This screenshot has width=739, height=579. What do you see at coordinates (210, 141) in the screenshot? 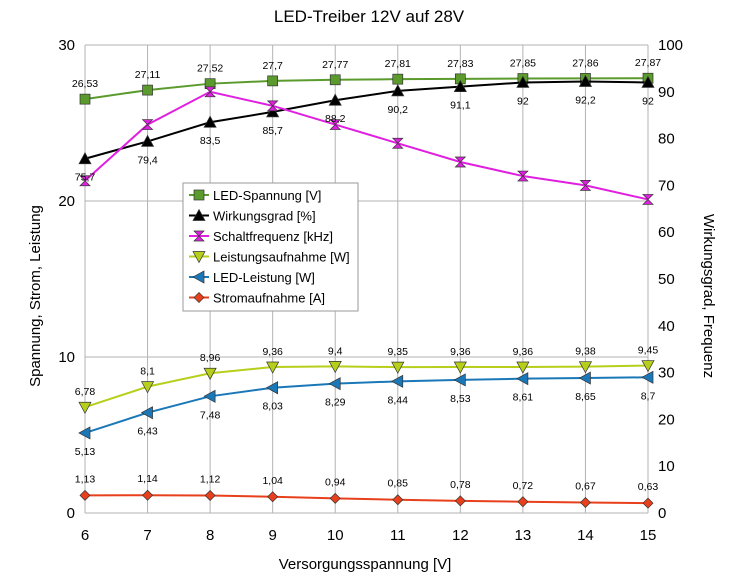
I see `data-label: 83,5` at bounding box center [210, 141].